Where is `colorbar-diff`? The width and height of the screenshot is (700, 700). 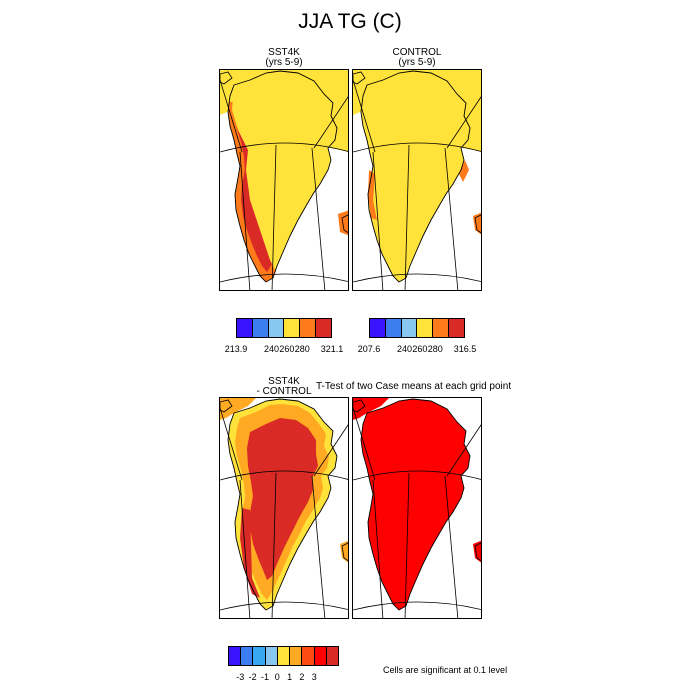
colorbar-diff is located at coordinates (283, 656).